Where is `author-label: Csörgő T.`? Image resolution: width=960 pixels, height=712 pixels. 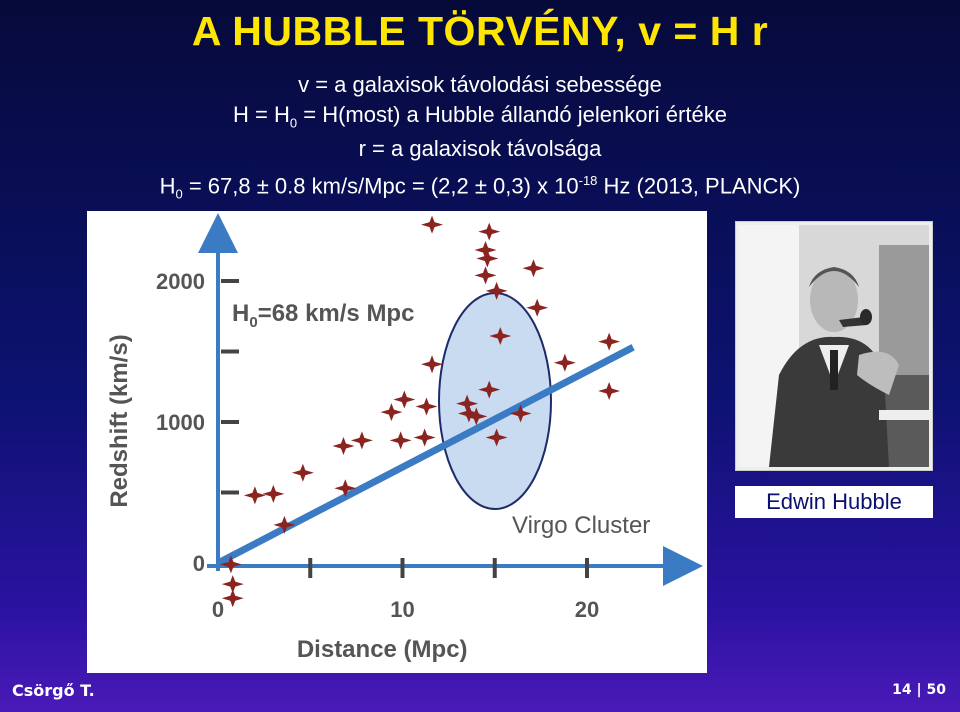
author-label: Csörgő T. is located at coordinates (53, 690).